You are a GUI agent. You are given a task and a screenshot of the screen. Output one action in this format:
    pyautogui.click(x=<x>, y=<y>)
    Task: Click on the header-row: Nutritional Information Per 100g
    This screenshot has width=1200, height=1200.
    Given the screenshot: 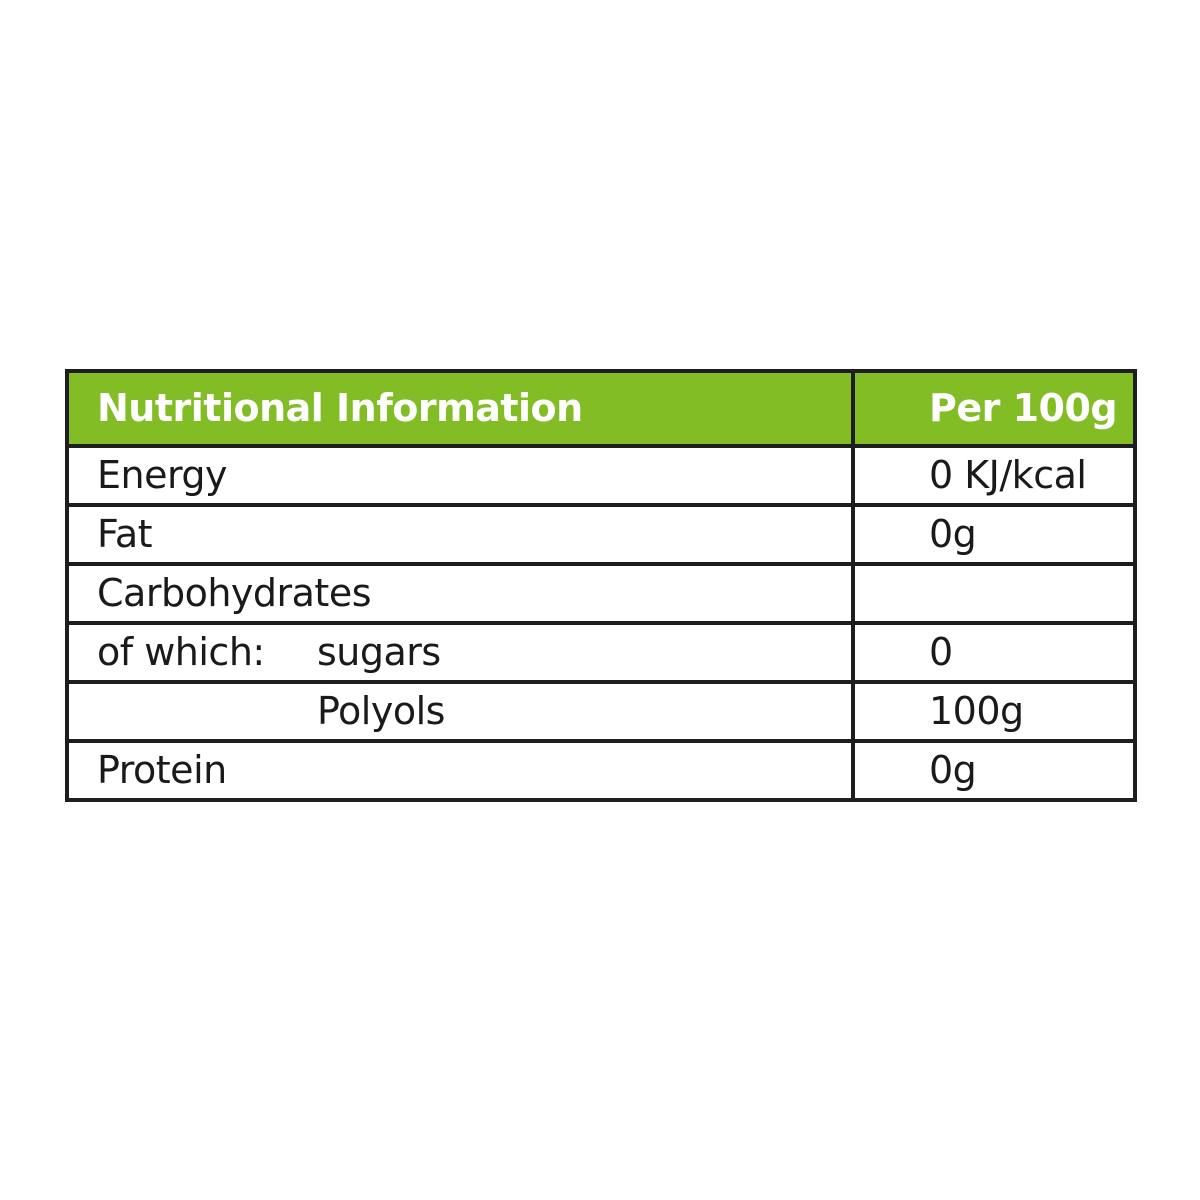 What is the action you would take?
    pyautogui.click(x=601, y=408)
    